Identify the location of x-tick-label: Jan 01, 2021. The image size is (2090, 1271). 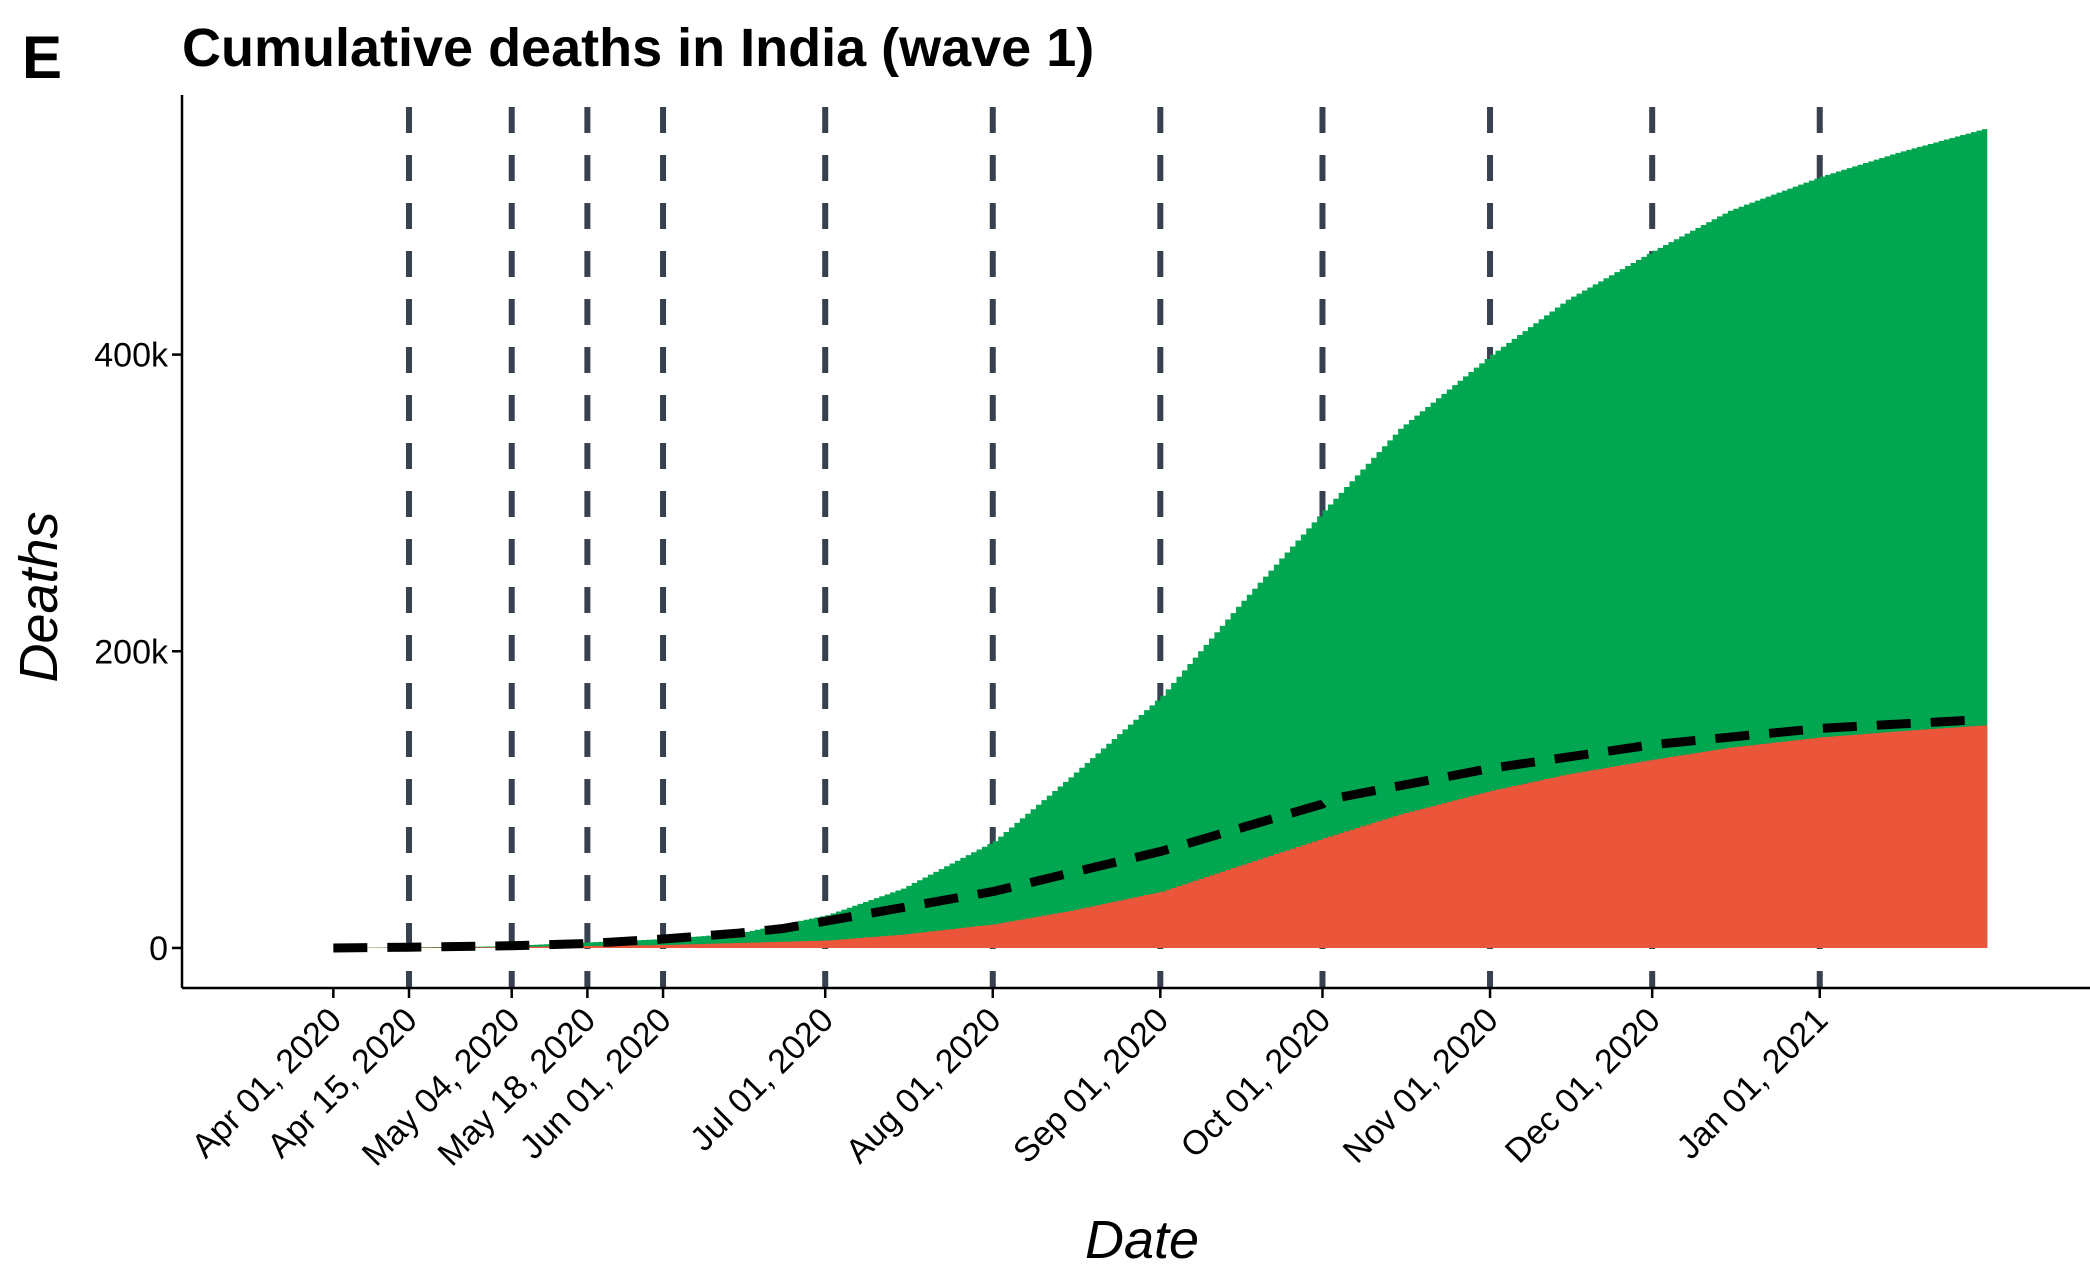
(1752, 1084).